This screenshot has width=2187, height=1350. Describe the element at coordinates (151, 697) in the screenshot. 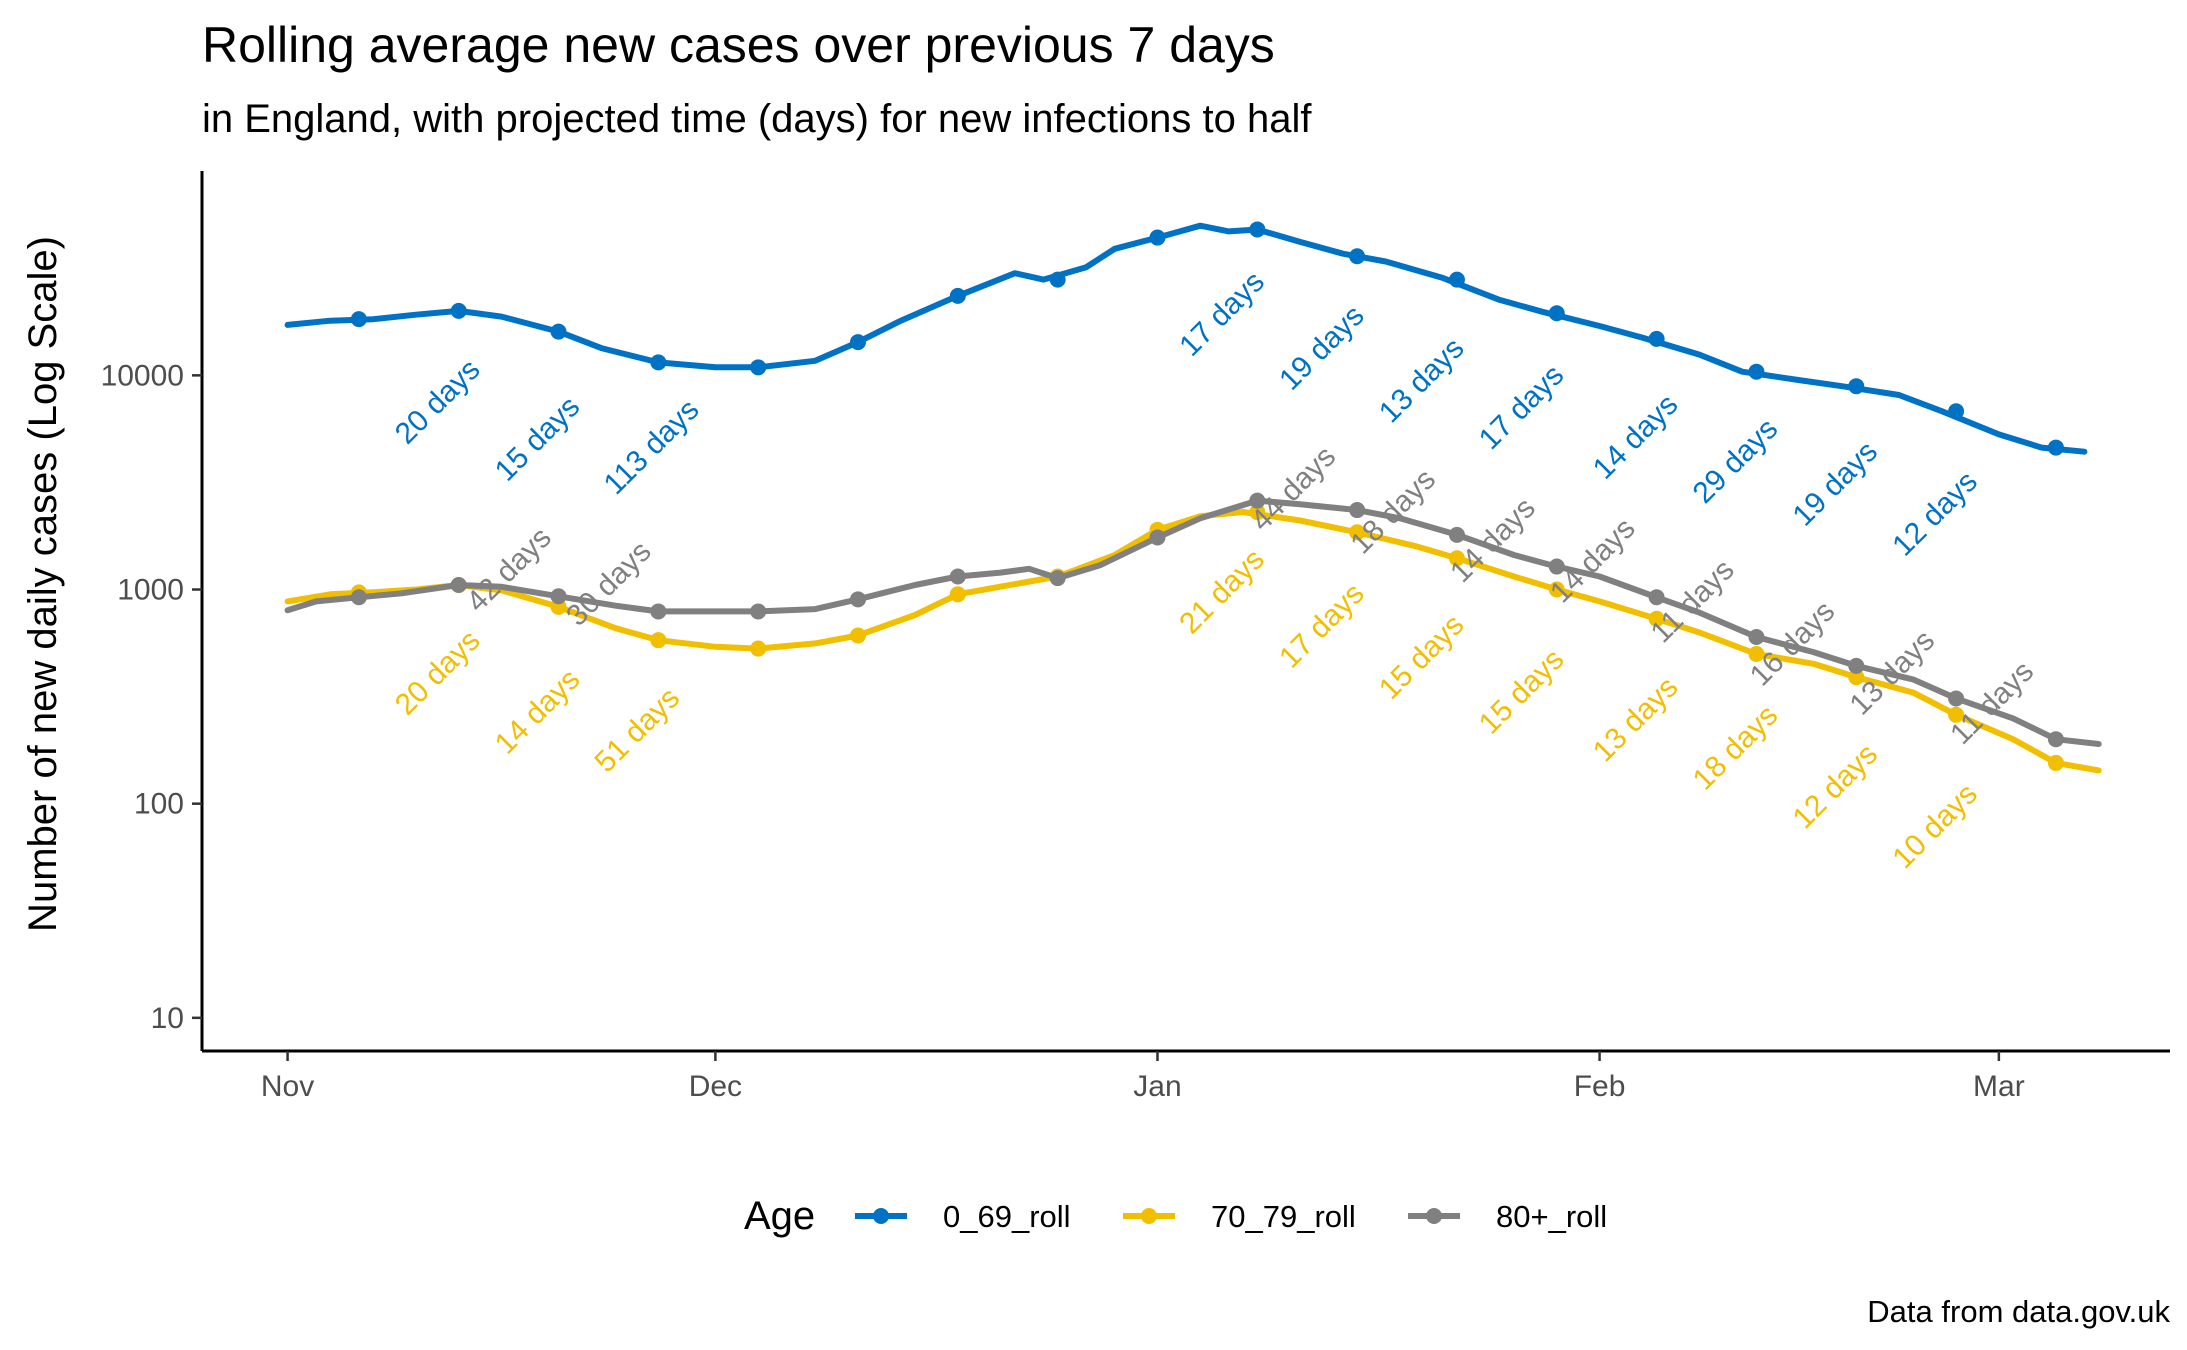

I see `y-ticks: 10 100 1000 10000` at that location.